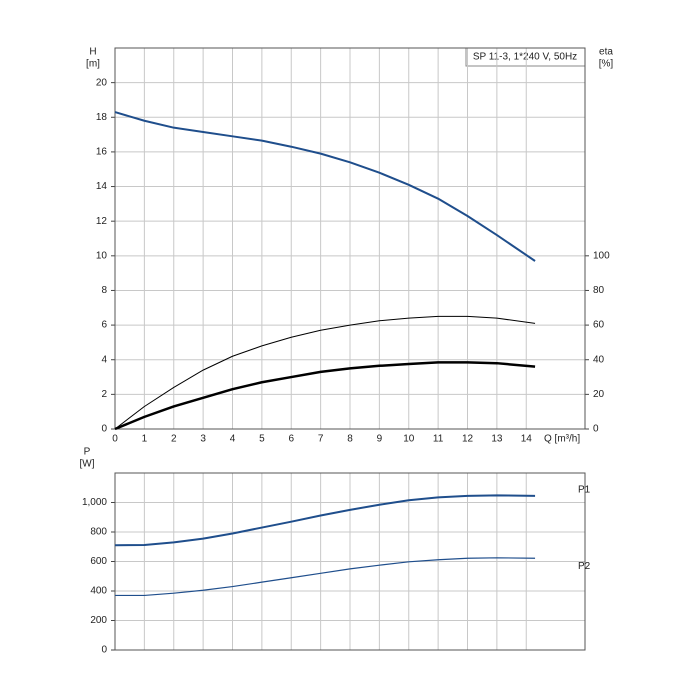 This screenshot has width=700, height=700. Describe the element at coordinates (562, 439) in the screenshot. I see `x-label: Q [m³/h]` at that location.